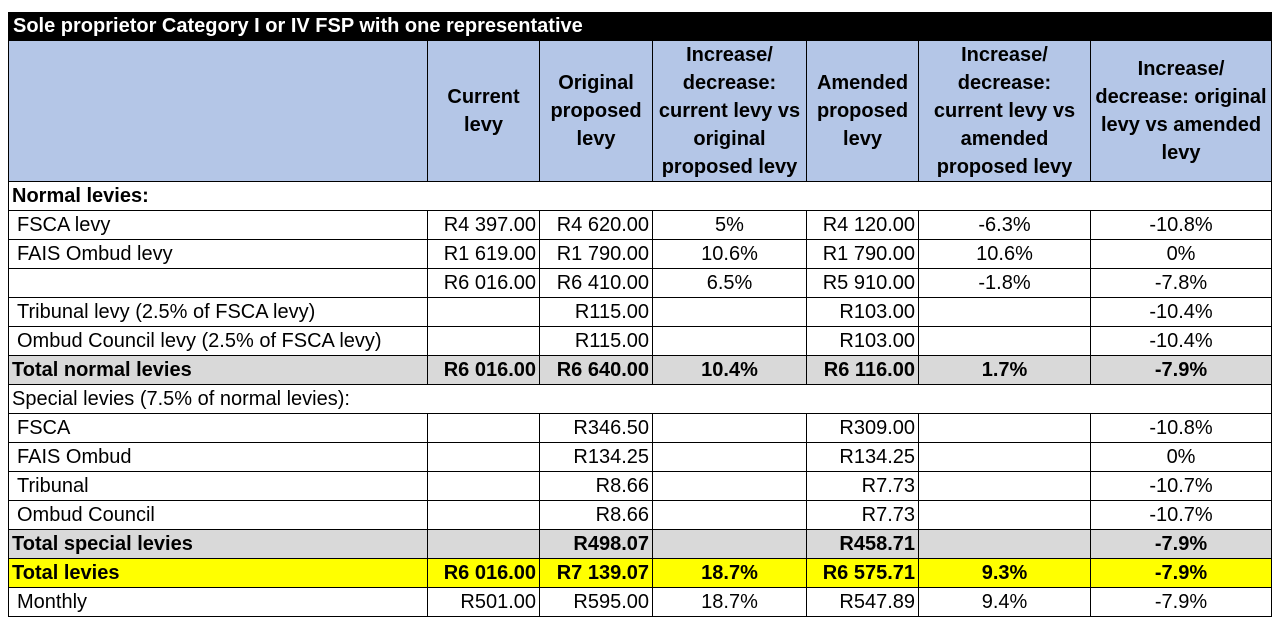 The height and width of the screenshot is (622, 1276). What do you see at coordinates (218, 254) in the screenshot?
I see `row-label: FAIS Ombud levy` at bounding box center [218, 254].